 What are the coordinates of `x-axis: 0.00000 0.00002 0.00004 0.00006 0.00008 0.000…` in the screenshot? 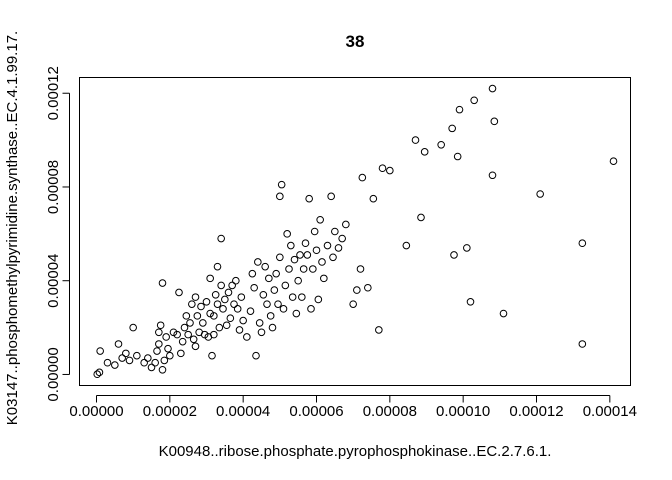 It's located at (353, 407).